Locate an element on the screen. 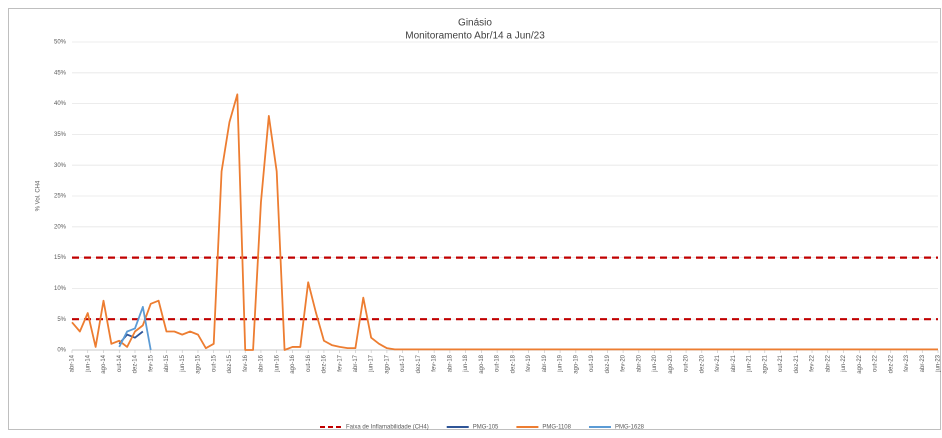 The width and height of the screenshot is (942, 438). x-tick-label: ago-21 is located at coordinates (765, 363).